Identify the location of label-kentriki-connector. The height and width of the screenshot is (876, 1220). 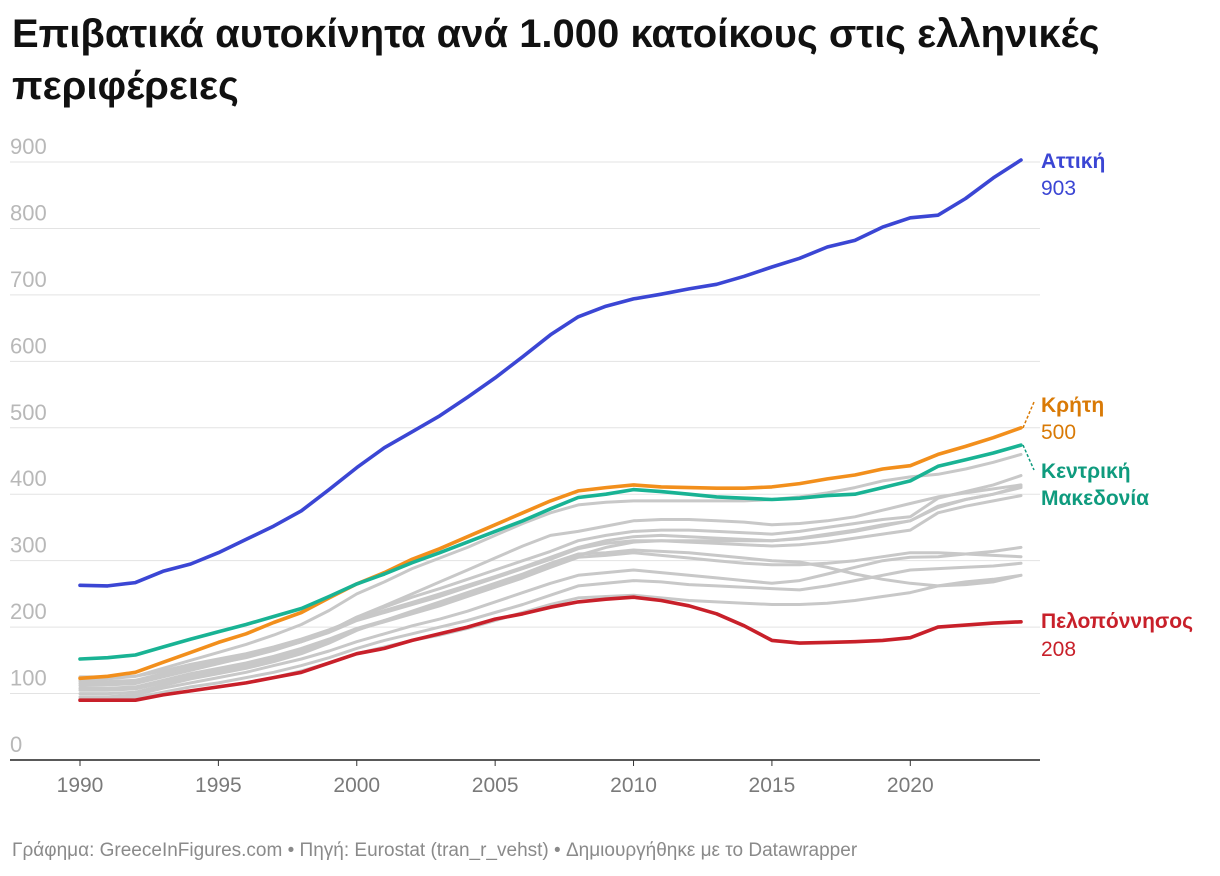
(1028, 457).